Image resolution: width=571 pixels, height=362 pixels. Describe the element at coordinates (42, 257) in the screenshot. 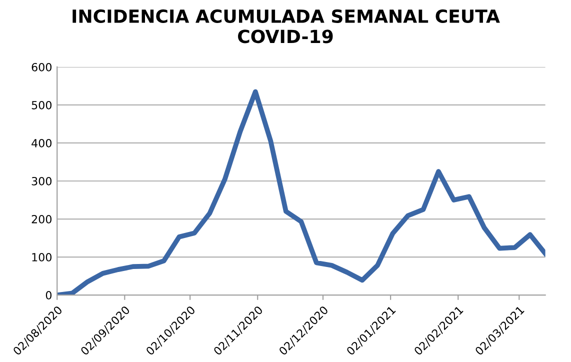

I see `y-tick-label: 100` at that location.